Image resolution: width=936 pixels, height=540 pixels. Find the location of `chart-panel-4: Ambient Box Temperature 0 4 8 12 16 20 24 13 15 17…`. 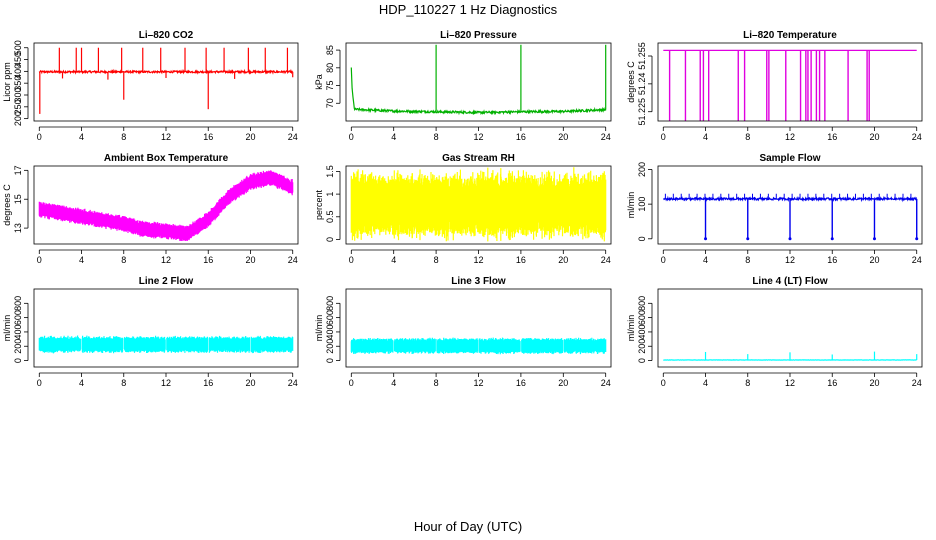

chart-panel-4: Ambient Box Temperature 0 4 8 12 16 20 24 13 15 17… is located at coordinates (150, 209).